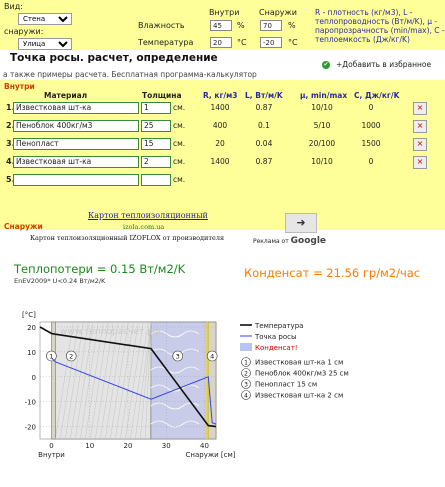 The height and width of the screenshot is (487, 445). Describe the element at coordinates (45, 19) in the screenshot. I see `inside-type-select: Стена` at that location.